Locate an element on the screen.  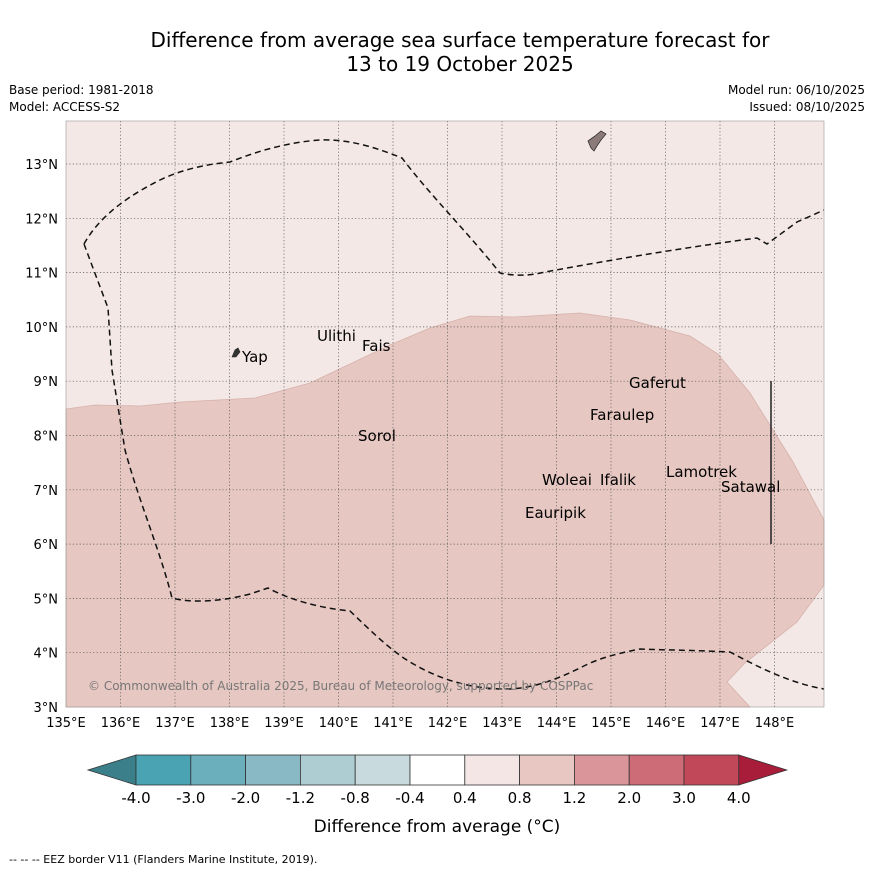
longitude-tick-label: 140°E is located at coordinates (339, 723).